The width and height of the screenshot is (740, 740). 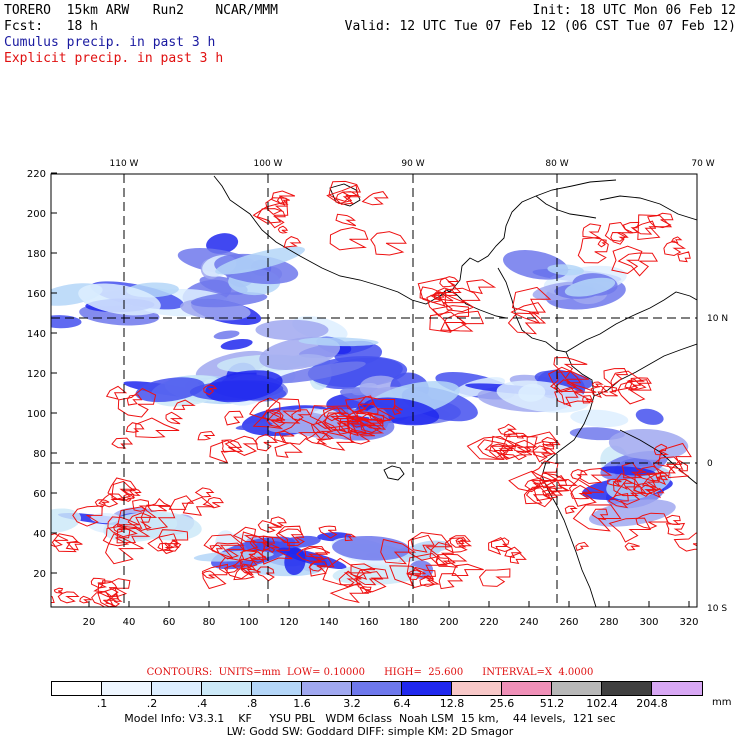 I want to click on x-tick-label: 180, so click(x=408, y=622).